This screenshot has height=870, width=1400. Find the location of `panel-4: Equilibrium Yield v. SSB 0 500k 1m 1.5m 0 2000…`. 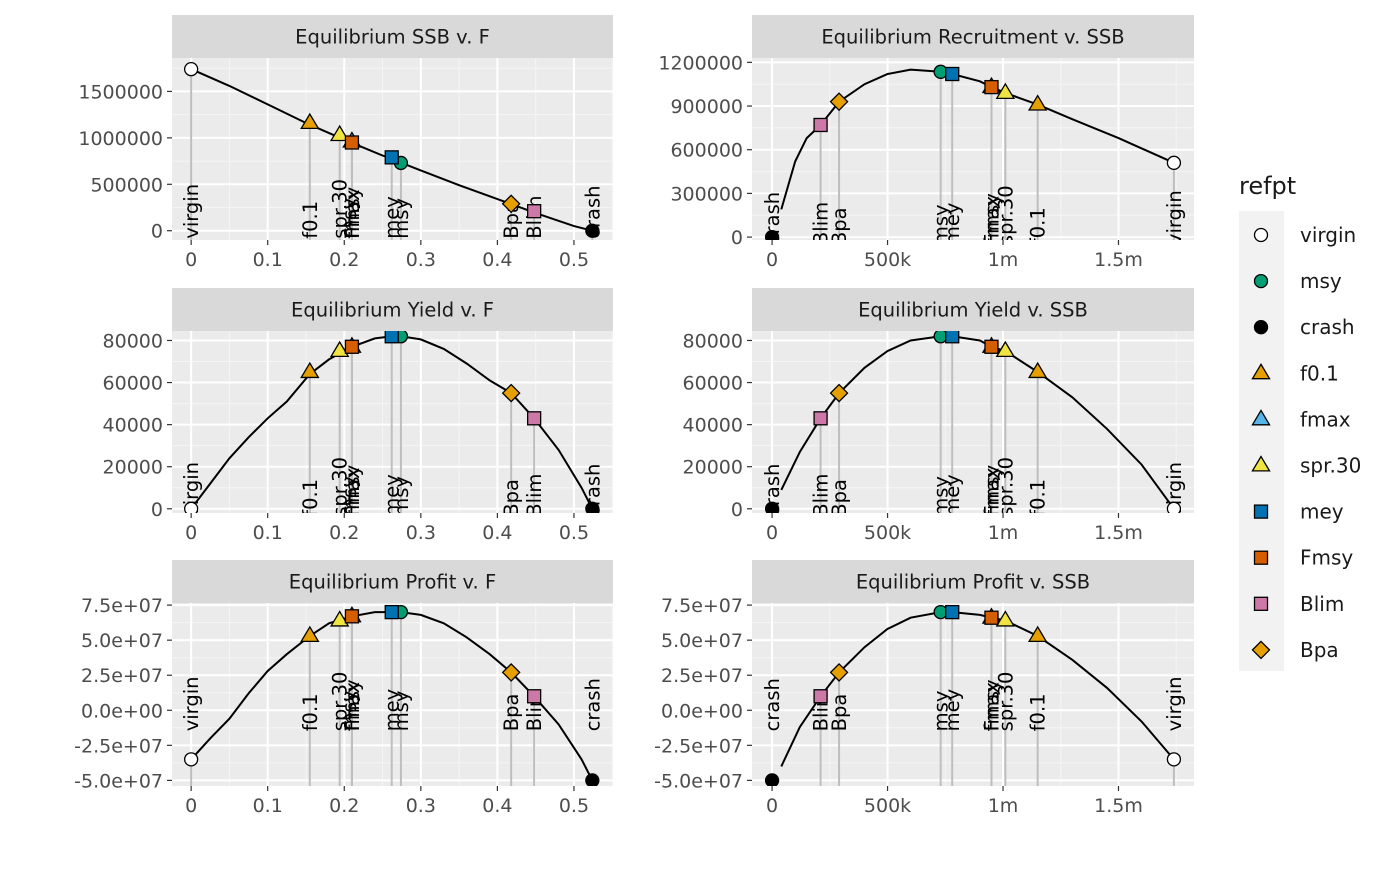

panel-4: Equilibrium Yield v. SSB 0 500k 1m 1.5m 0 2000… is located at coordinates (938, 416).